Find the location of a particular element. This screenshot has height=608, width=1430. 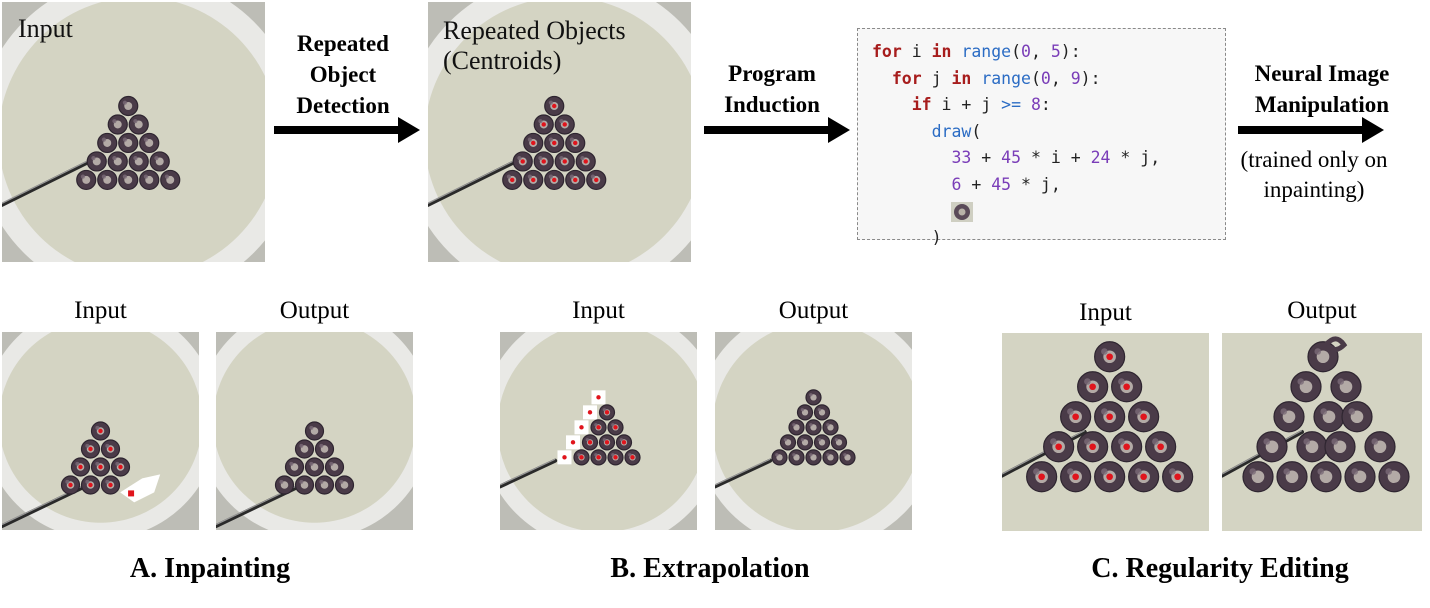

a-output-photo is located at coordinates (314, 431).